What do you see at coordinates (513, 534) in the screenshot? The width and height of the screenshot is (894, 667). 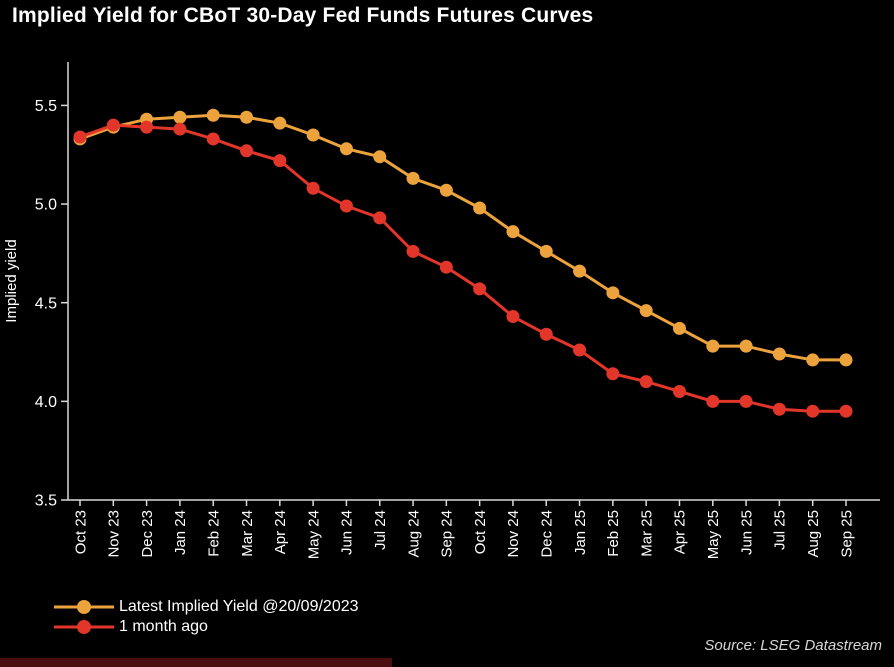 I see `x-tick-label: Nov 24` at bounding box center [513, 534].